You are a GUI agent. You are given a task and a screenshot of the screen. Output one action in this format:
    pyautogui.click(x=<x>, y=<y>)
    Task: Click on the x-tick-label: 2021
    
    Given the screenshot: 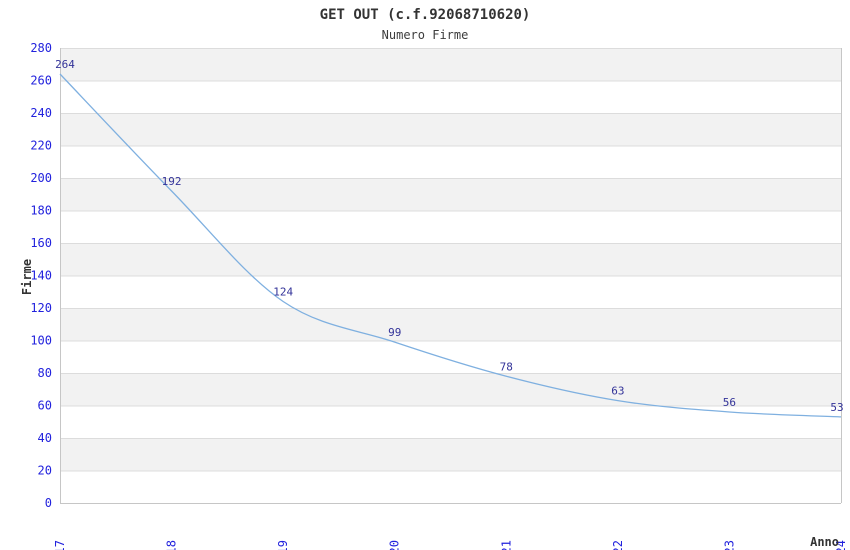 What is the action you would take?
    pyautogui.click(x=506, y=545)
    